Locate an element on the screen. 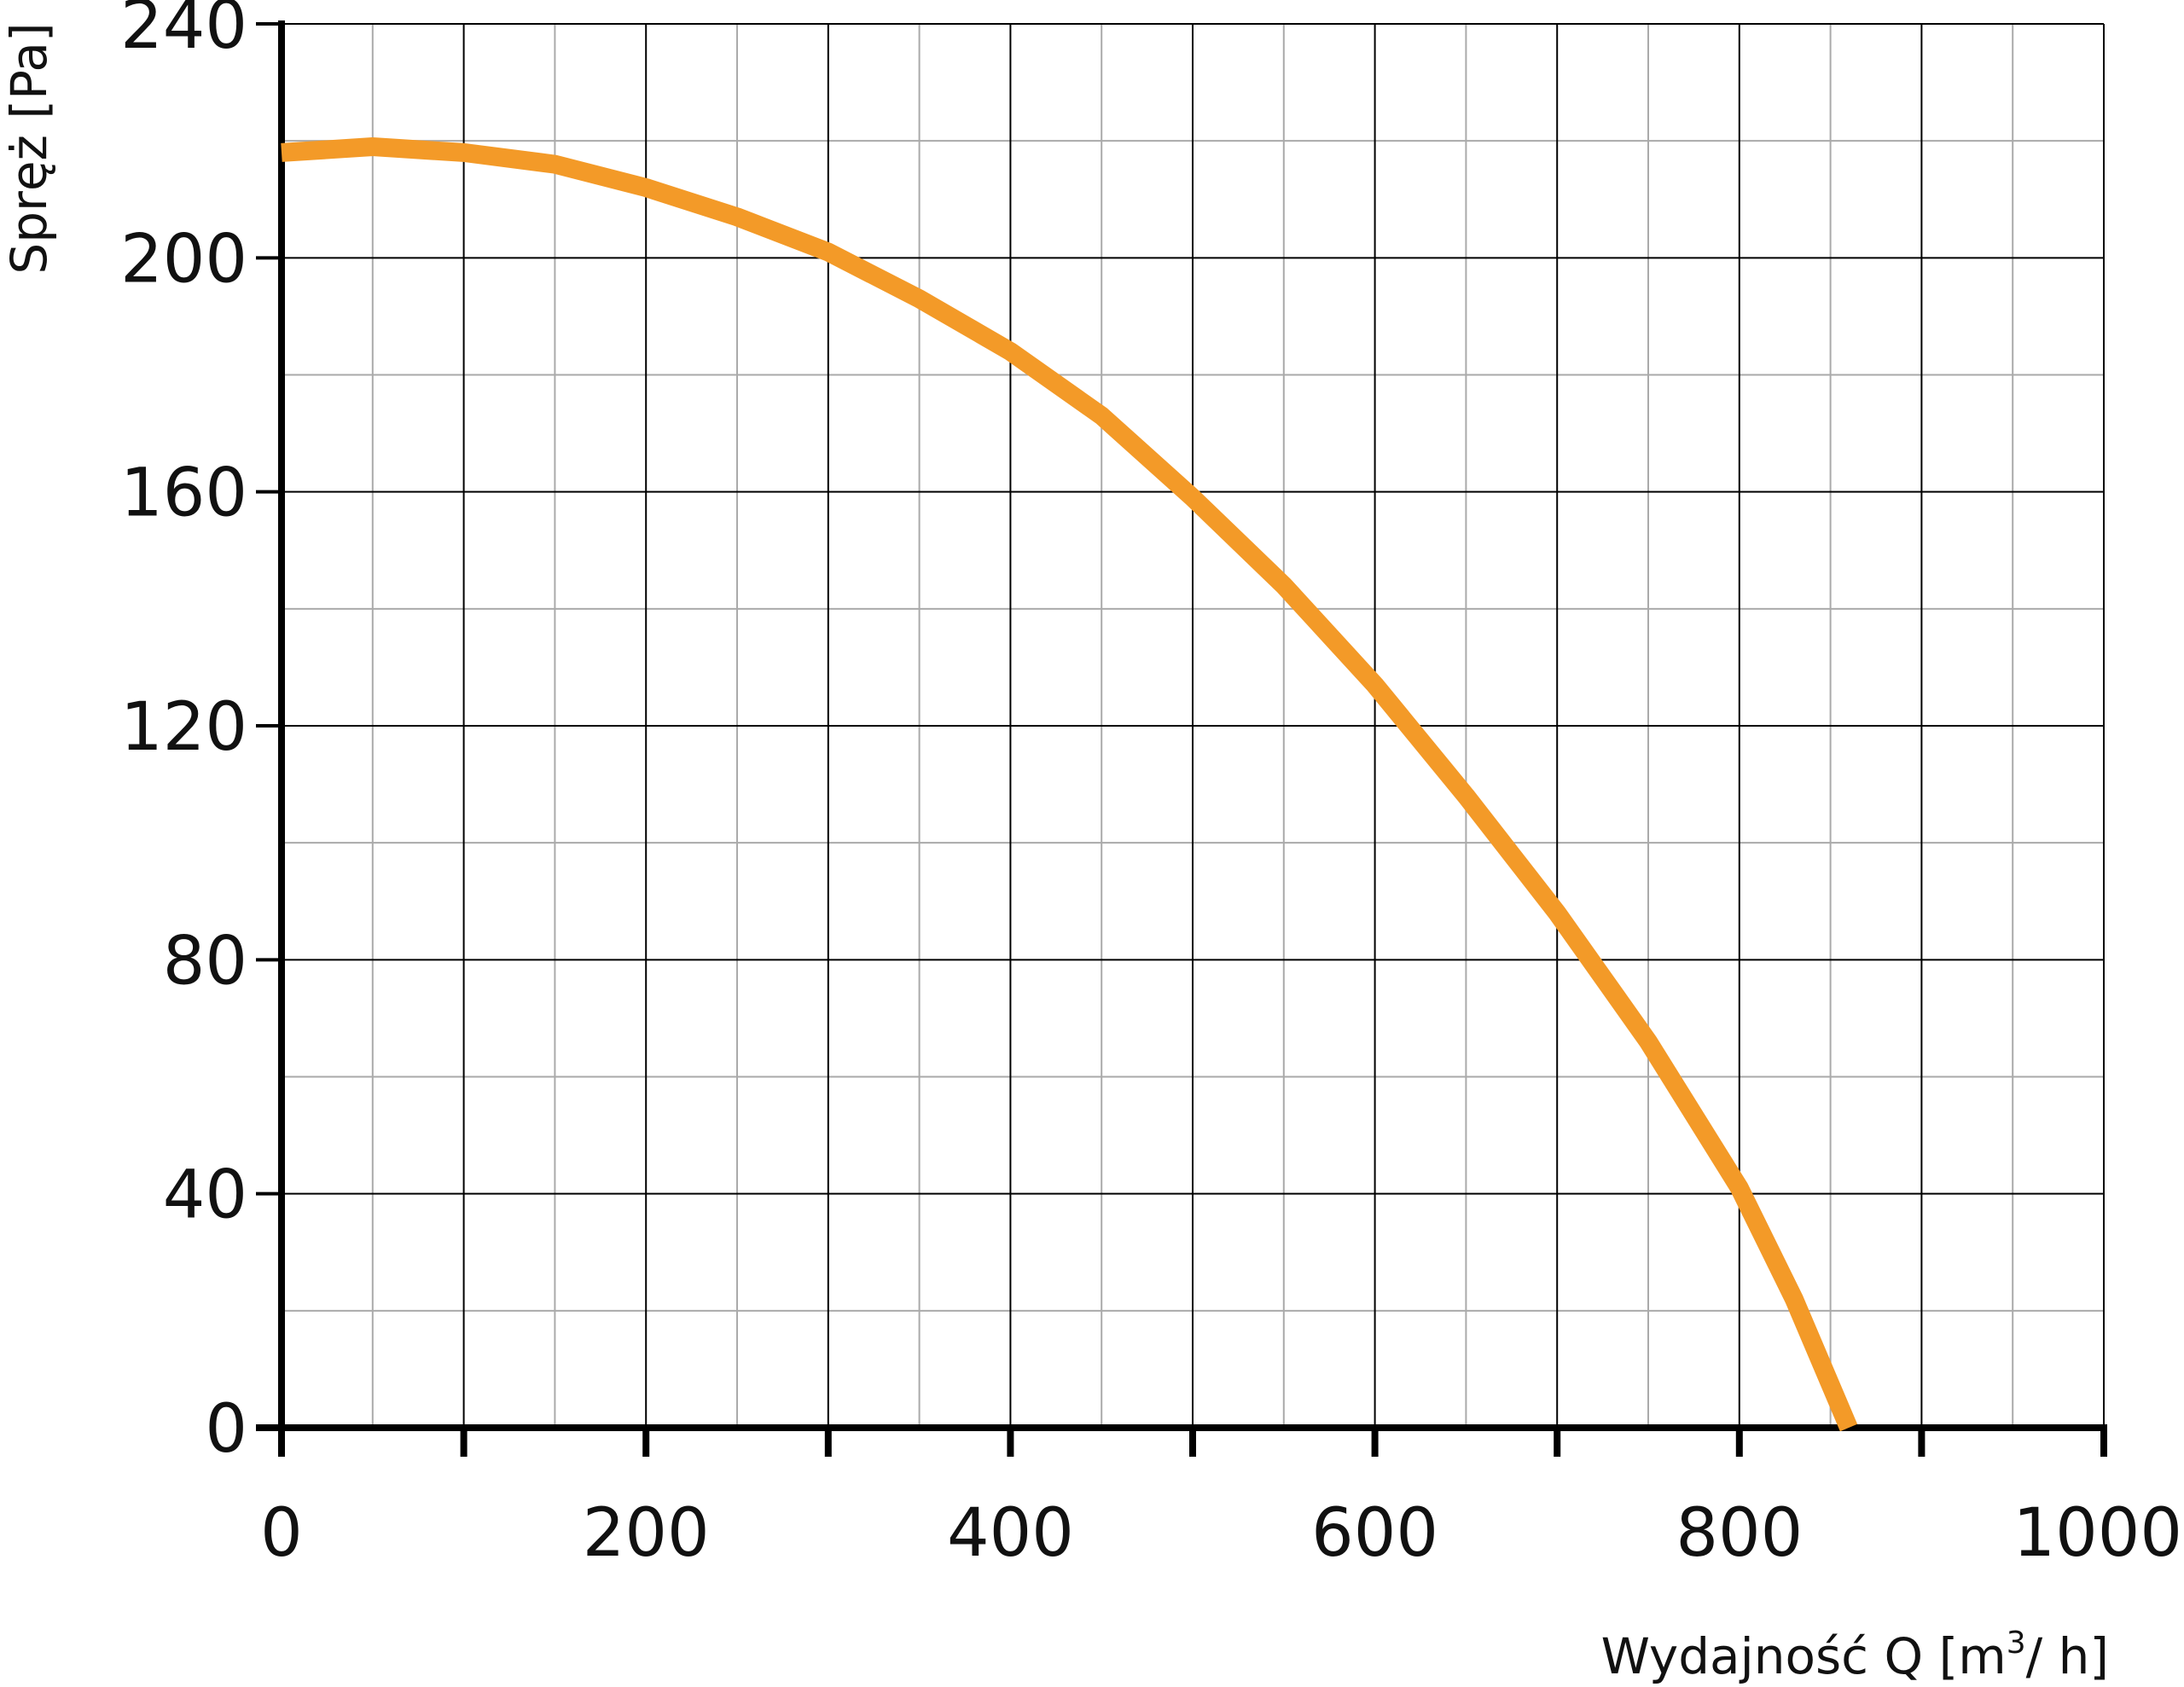 The width and height of the screenshot is (2184, 1687). x-axis-title-end: / h] is located at coordinates (2067, 1656).